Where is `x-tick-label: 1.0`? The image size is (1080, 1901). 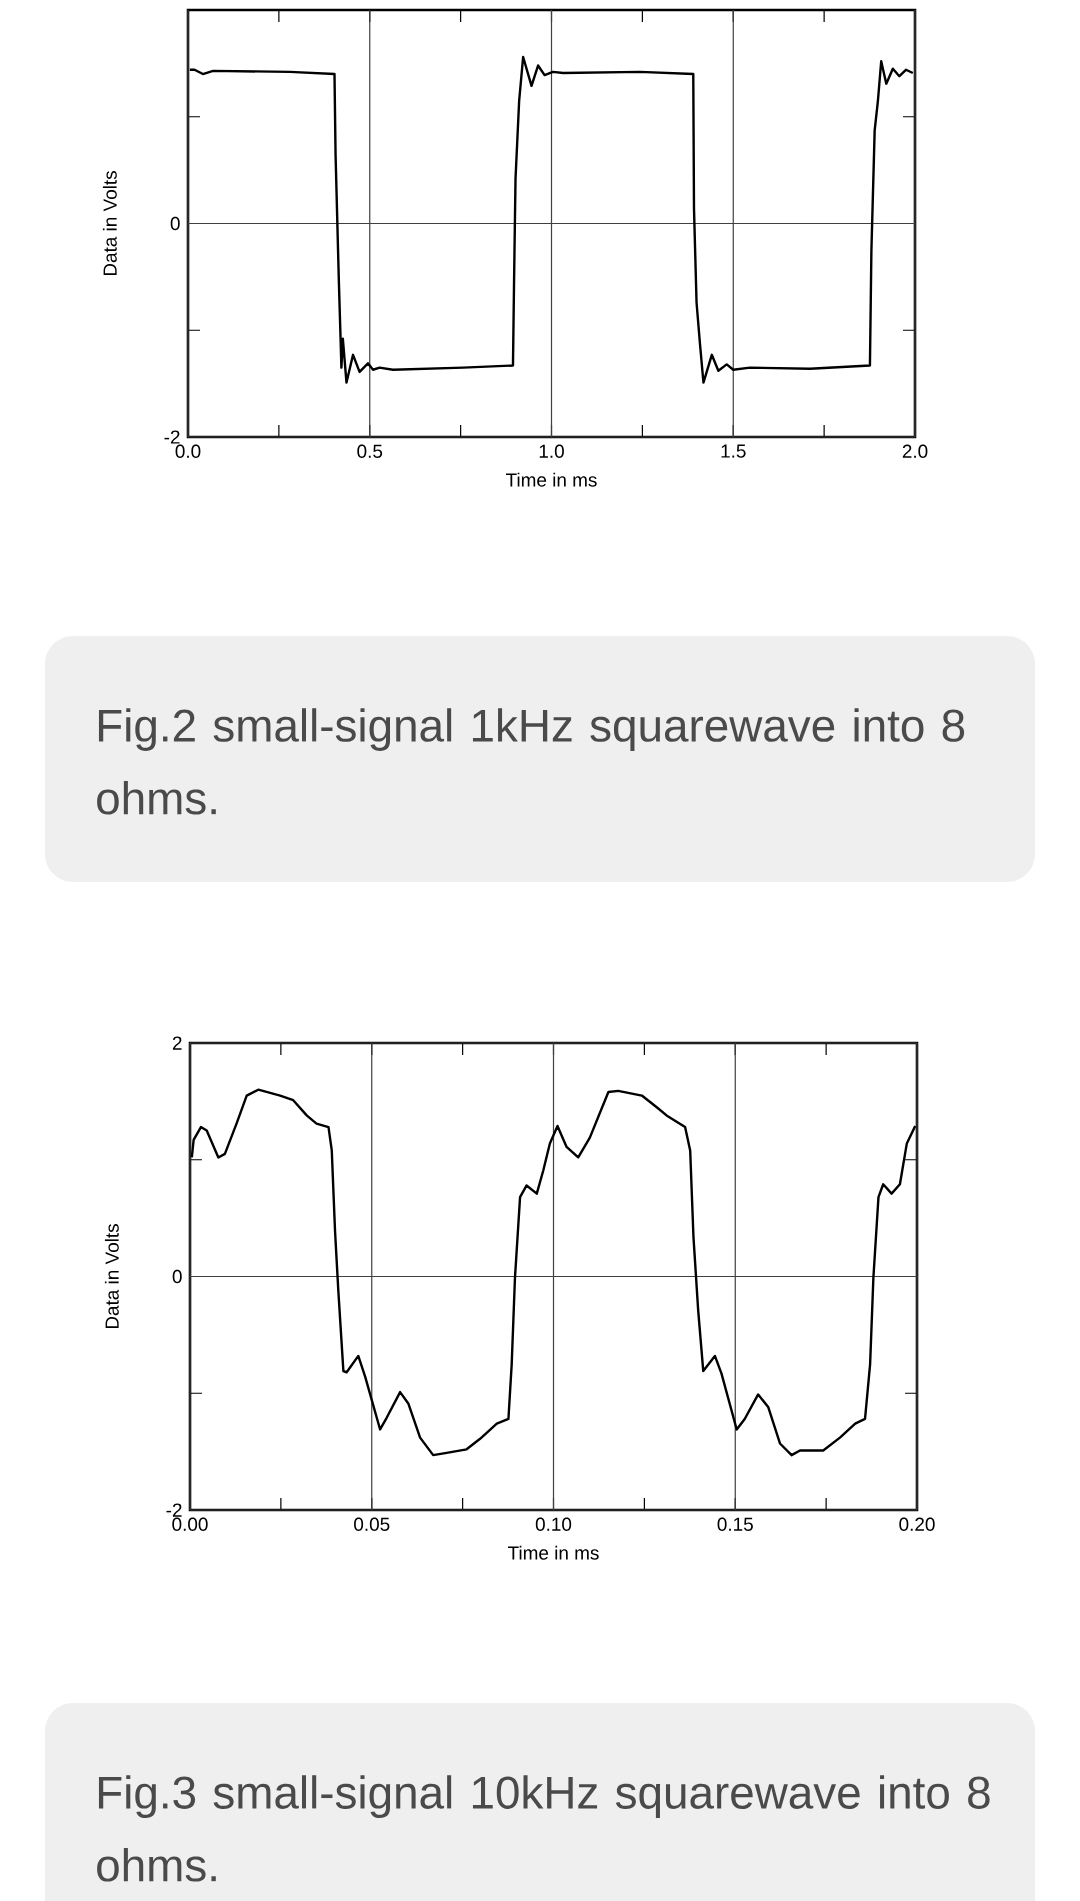 x-tick-label: 1.0 is located at coordinates (551, 451).